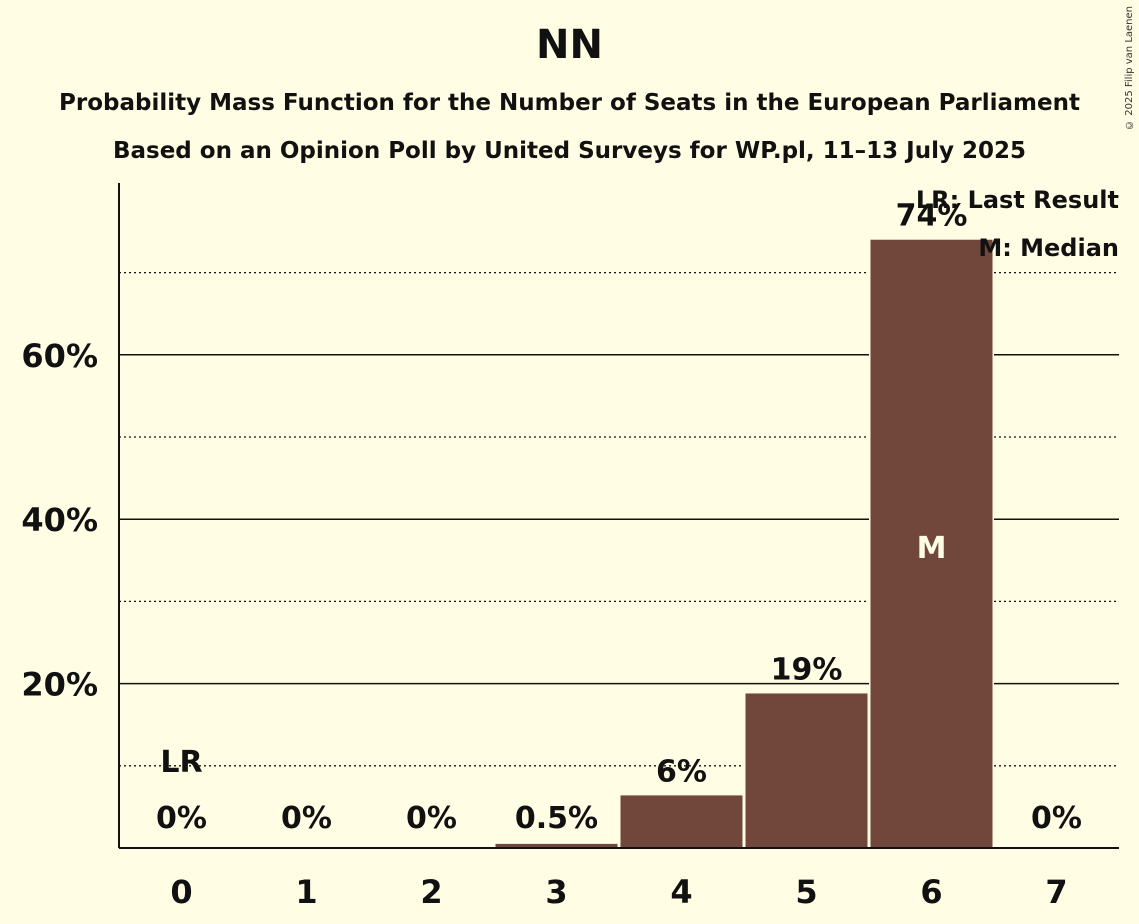  What do you see at coordinates (59, 356) in the screenshot?
I see `y-tick-label: 60%` at bounding box center [59, 356].